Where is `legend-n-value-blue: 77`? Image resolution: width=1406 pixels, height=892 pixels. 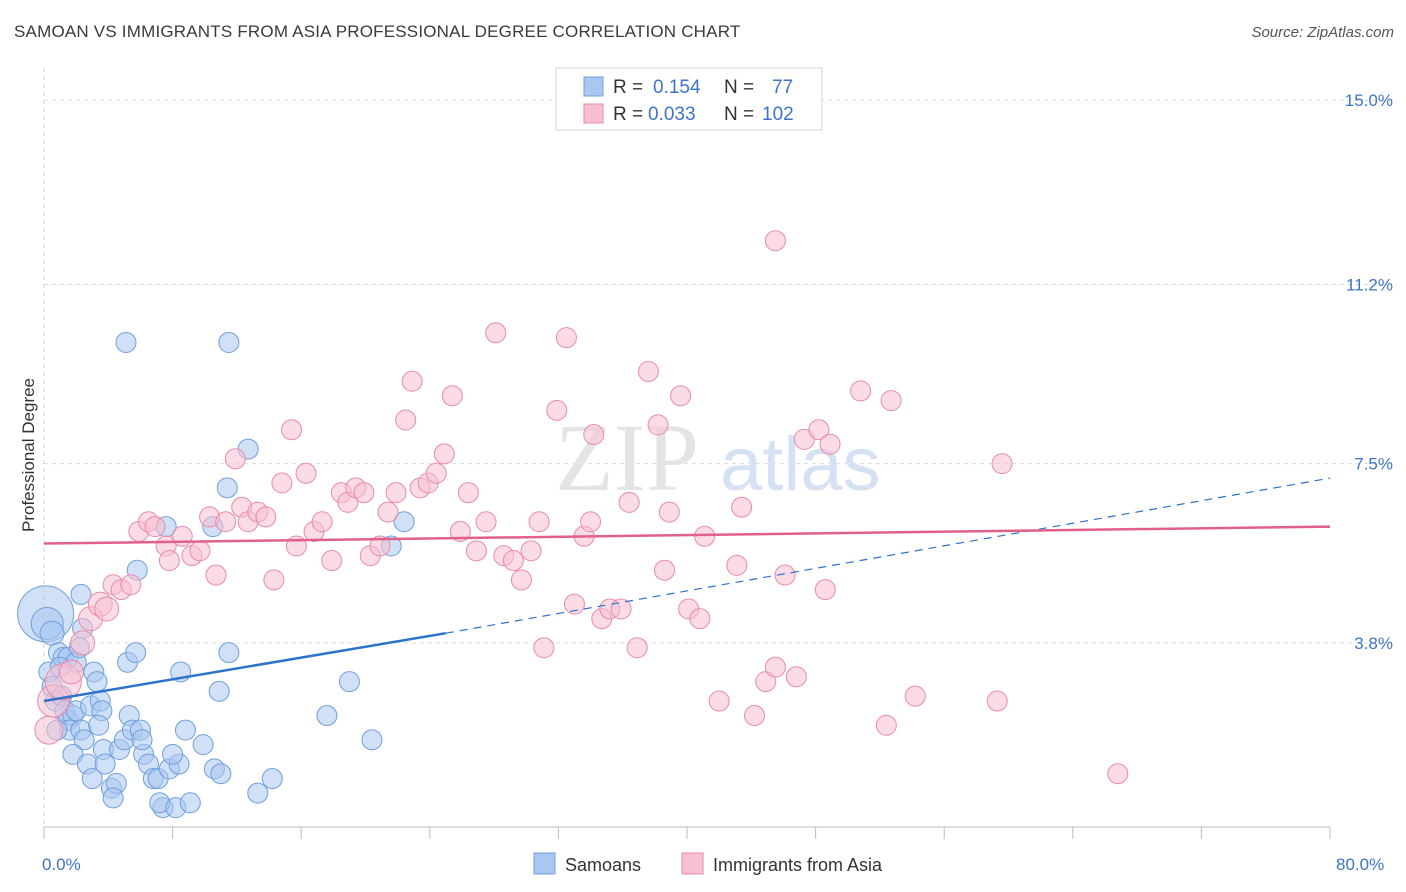 legend-n-value-blue: 77 is located at coordinates (782, 87).